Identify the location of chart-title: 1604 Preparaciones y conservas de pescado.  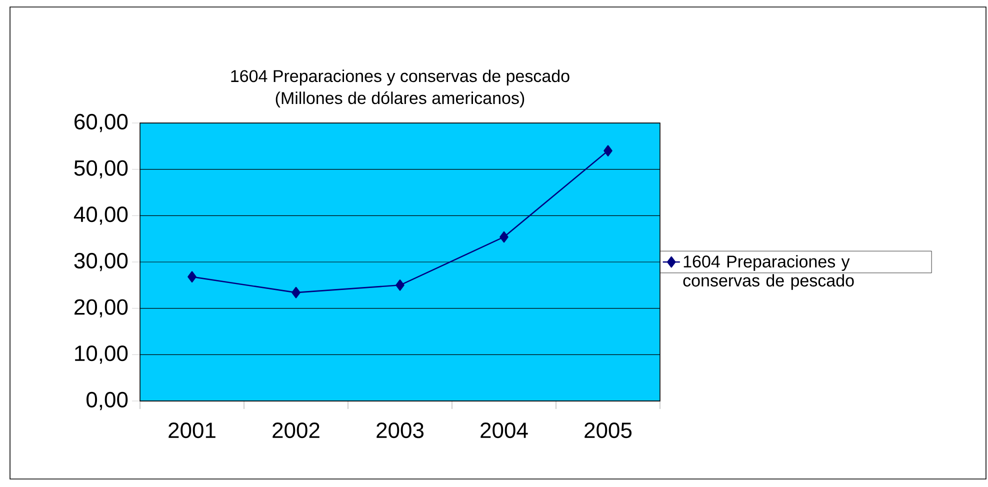
(400, 78).